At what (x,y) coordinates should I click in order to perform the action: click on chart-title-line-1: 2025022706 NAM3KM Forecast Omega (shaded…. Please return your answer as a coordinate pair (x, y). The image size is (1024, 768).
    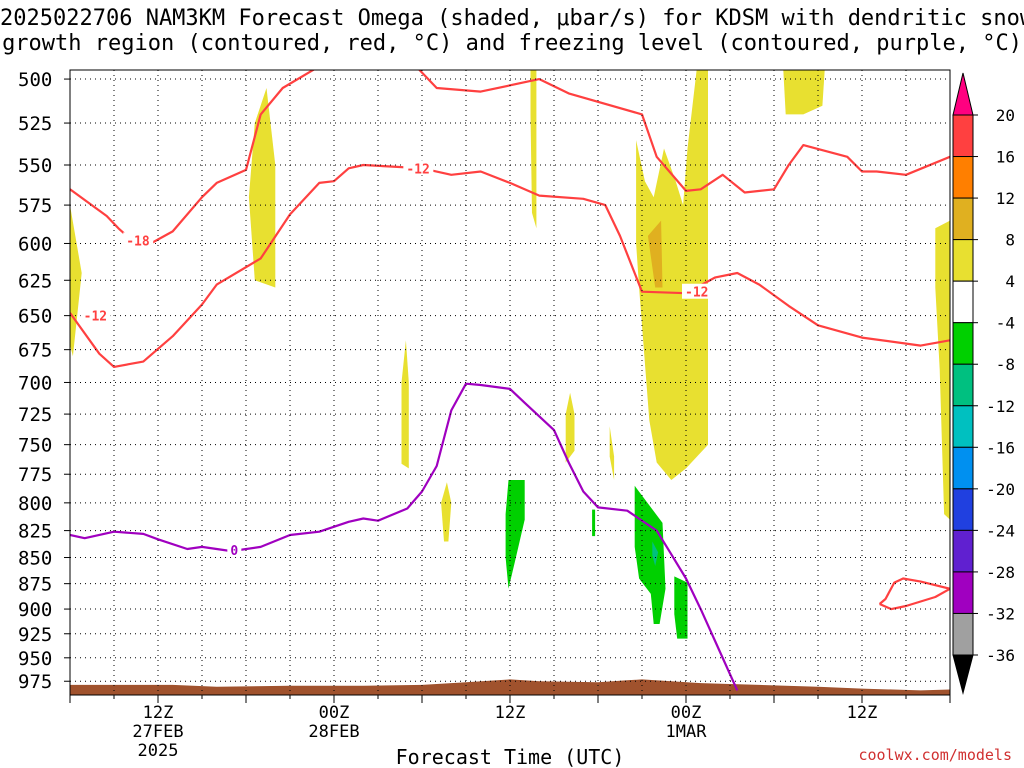
    Looking at the image, I should click on (512, 18).